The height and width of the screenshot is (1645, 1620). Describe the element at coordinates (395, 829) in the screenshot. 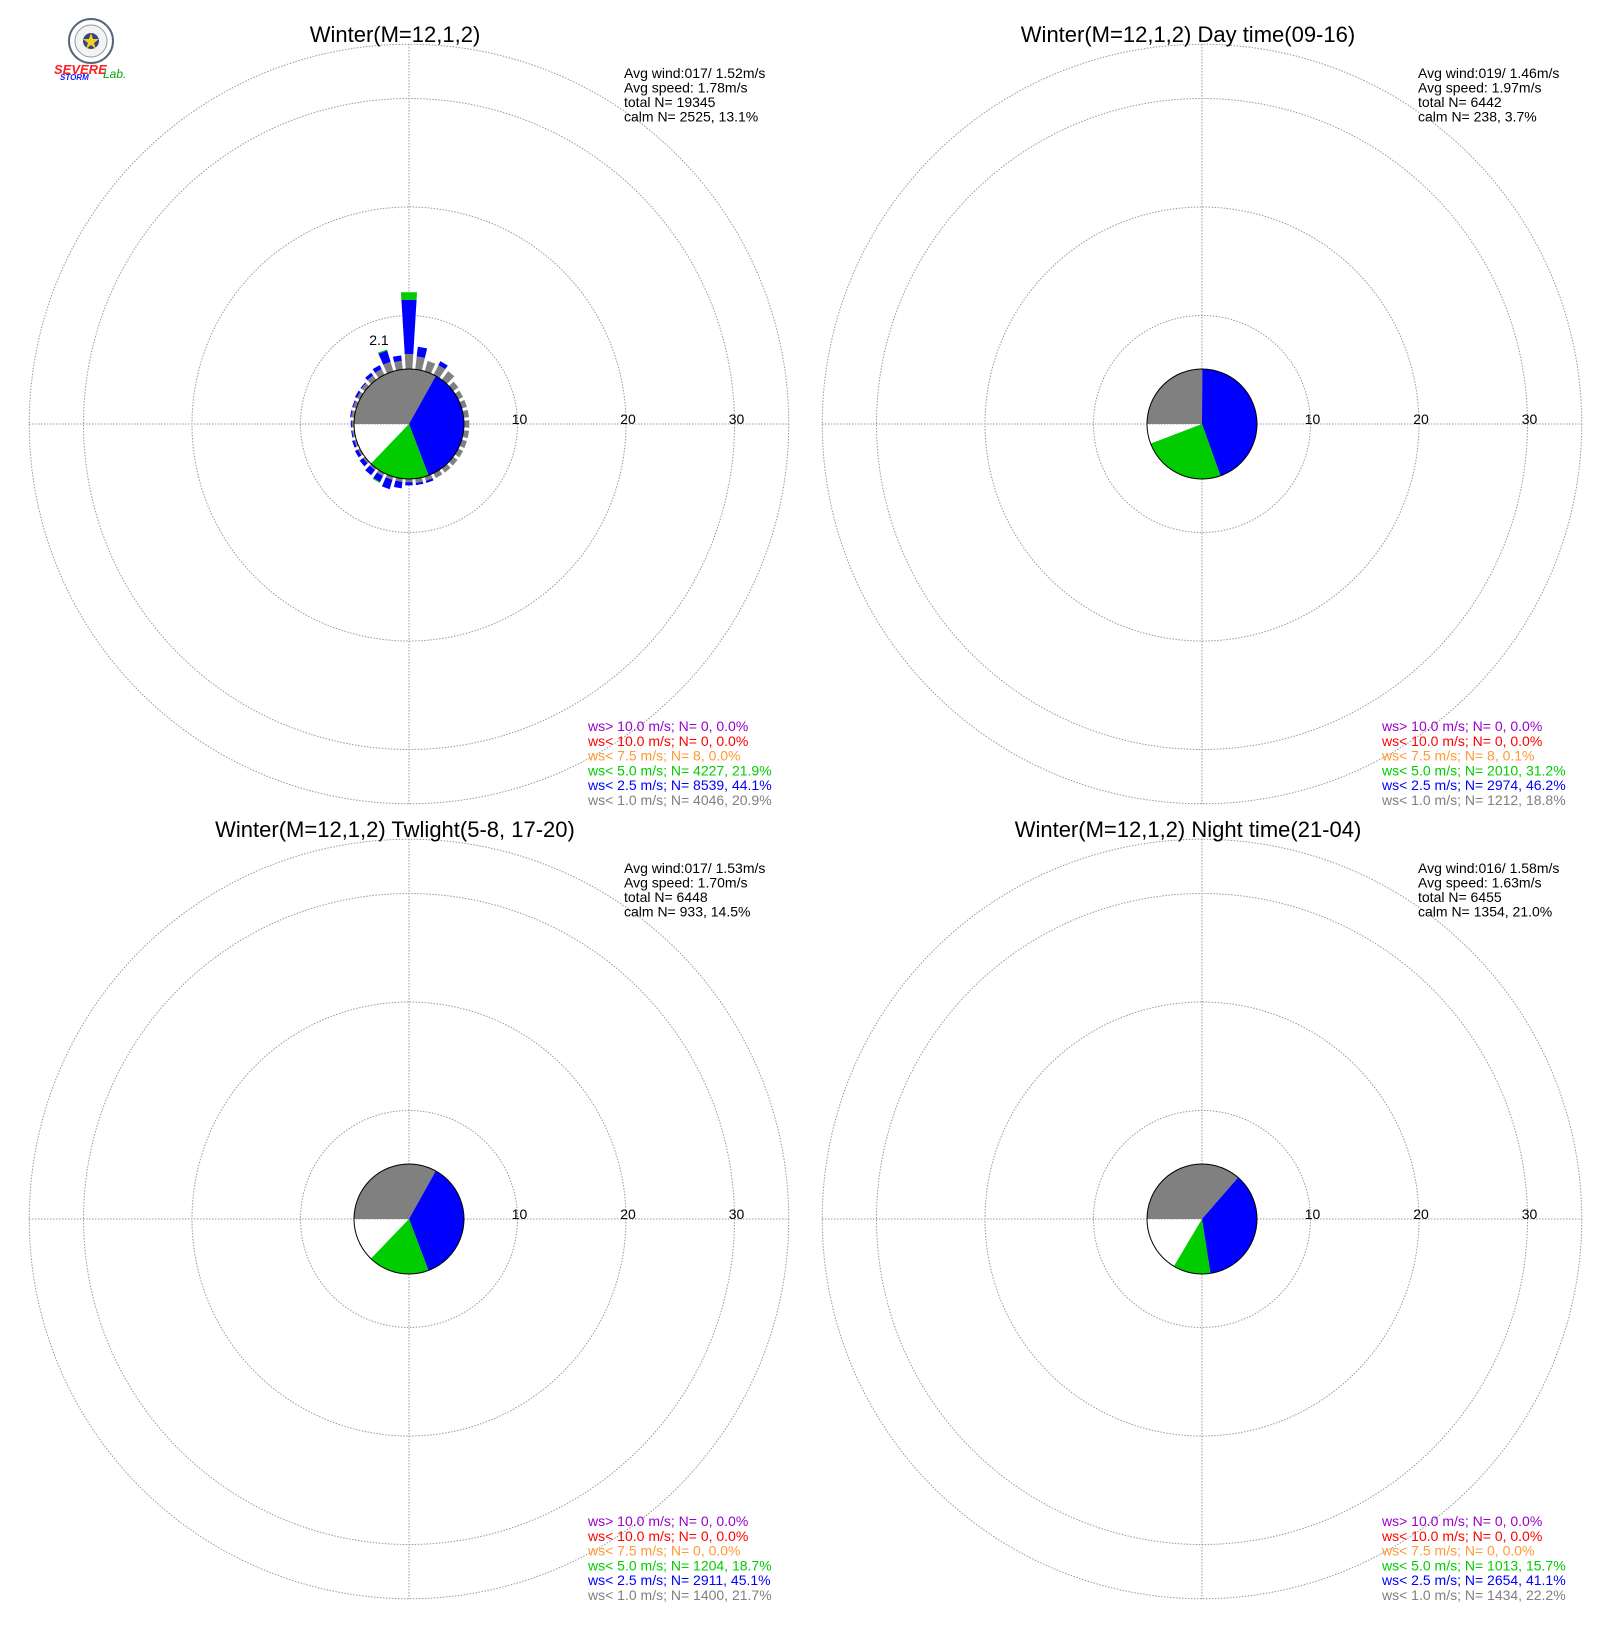

I see `chart-title: Winter(M=12,1,2) Twlight(5-8, 17-20)` at that location.